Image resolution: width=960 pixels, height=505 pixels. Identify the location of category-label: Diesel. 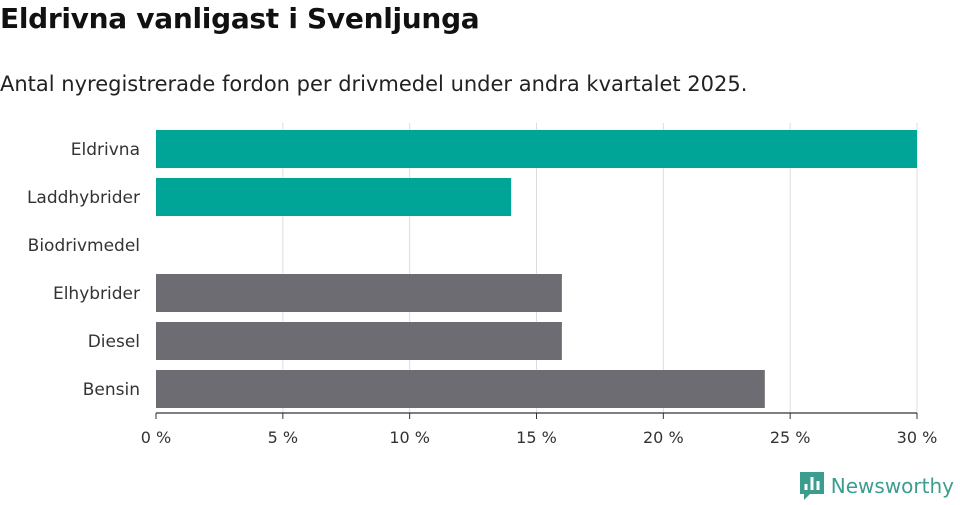
(114, 342).